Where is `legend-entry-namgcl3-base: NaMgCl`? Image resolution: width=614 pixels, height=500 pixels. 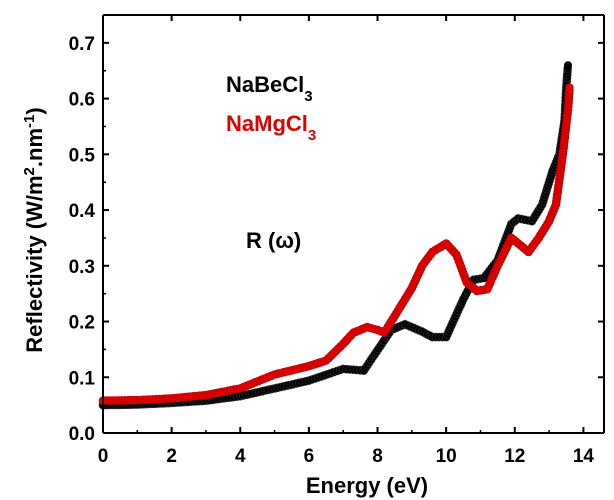
legend-entry-namgcl3-base: NaMgCl is located at coordinates (267, 123).